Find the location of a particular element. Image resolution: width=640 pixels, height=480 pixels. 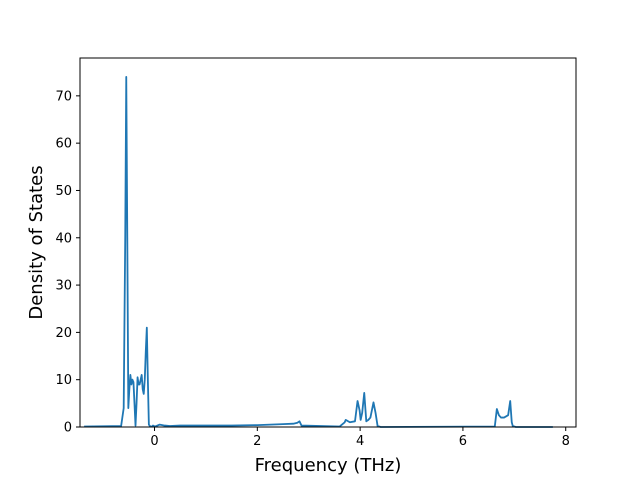

y-tick-label: 70 is located at coordinates (63, 96).